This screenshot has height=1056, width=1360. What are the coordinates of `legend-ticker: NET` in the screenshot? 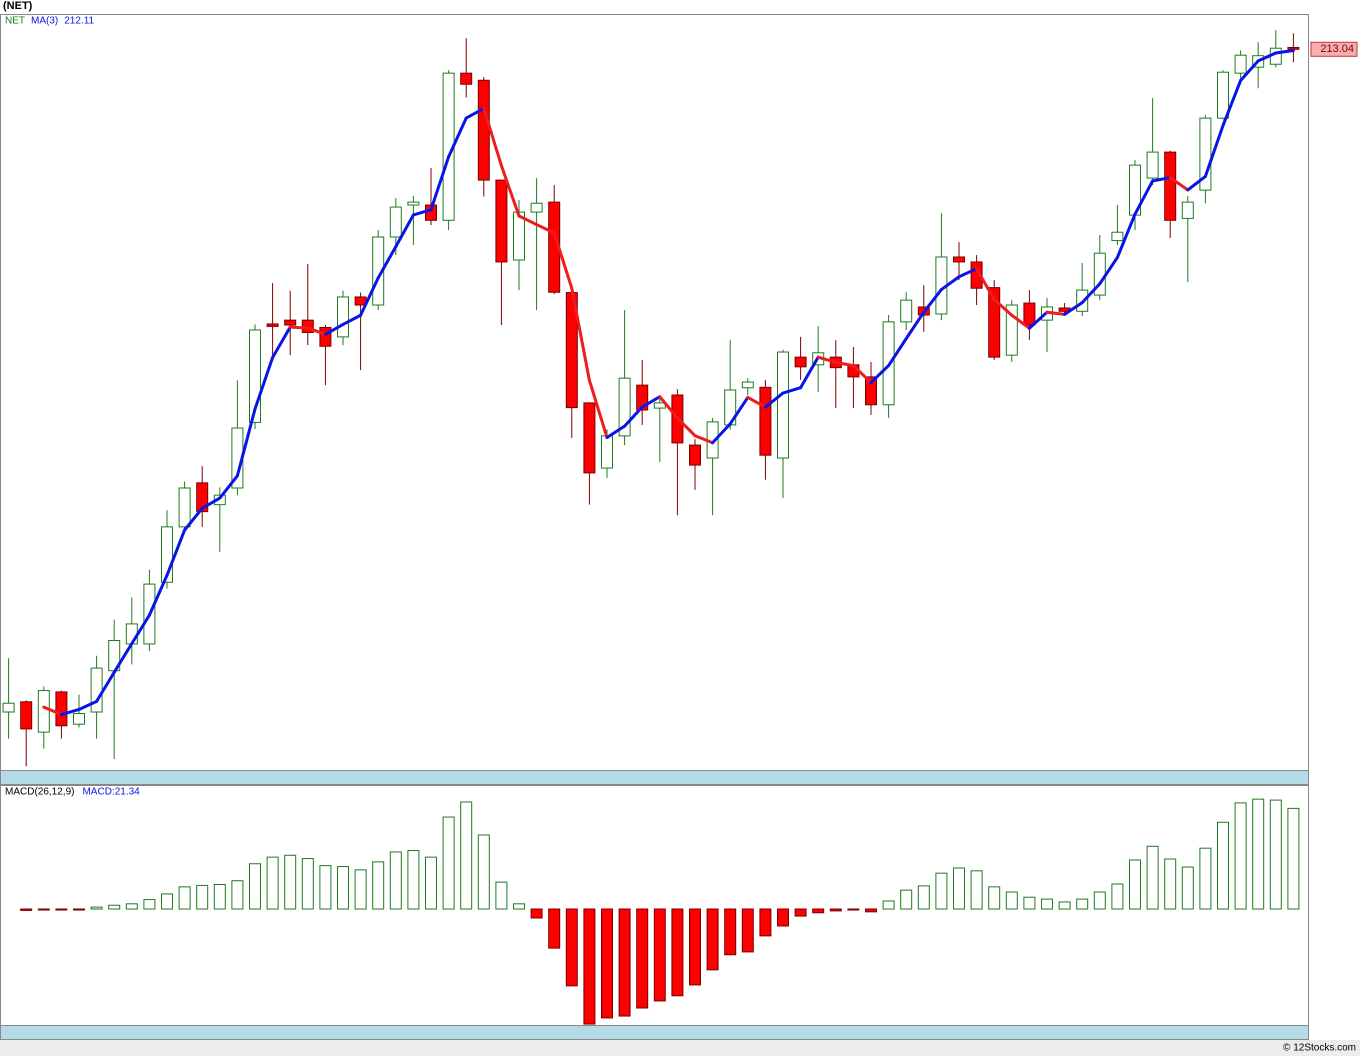 It's located at (15, 21).